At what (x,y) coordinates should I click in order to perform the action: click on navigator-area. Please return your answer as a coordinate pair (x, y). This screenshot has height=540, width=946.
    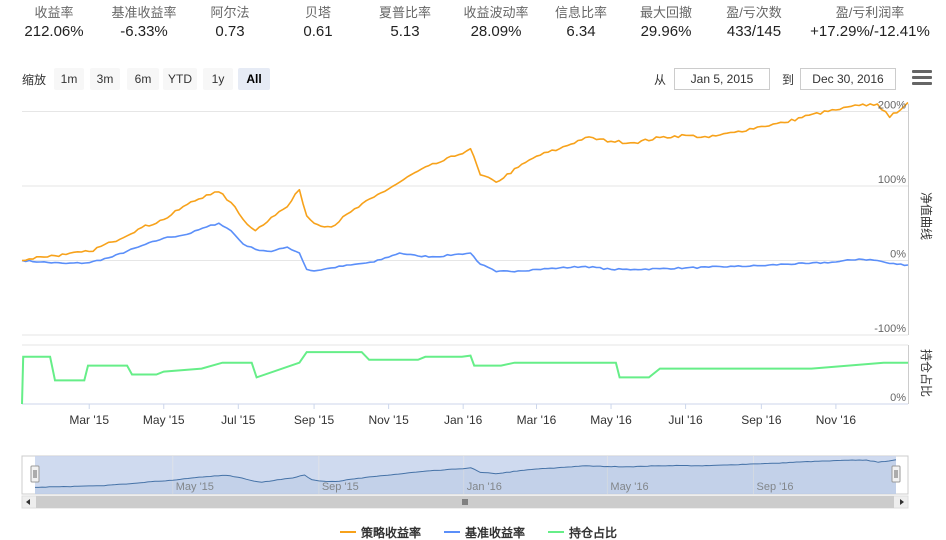
    Looking at the image, I should click on (465, 476).